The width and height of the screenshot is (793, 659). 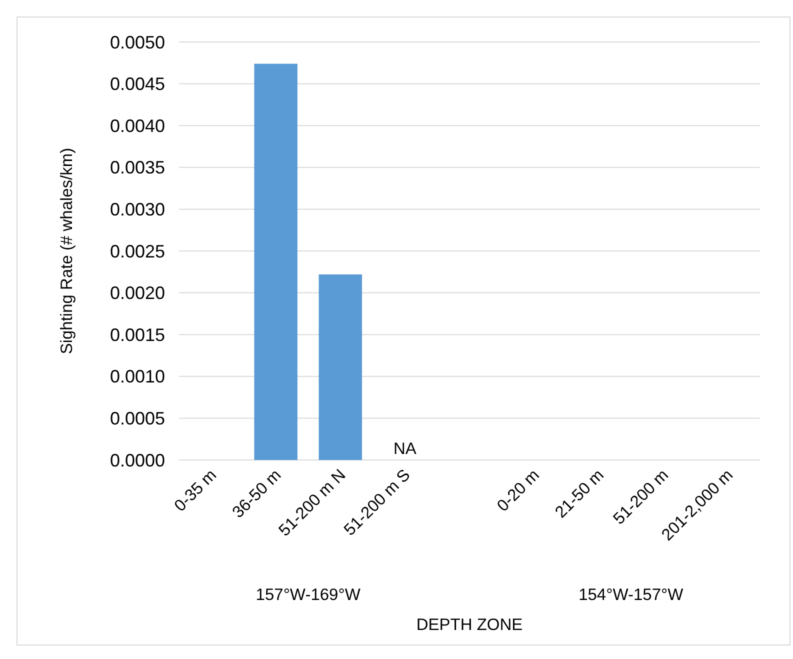 What do you see at coordinates (404, 449) in the screenshot?
I see `annotation: NA` at bounding box center [404, 449].